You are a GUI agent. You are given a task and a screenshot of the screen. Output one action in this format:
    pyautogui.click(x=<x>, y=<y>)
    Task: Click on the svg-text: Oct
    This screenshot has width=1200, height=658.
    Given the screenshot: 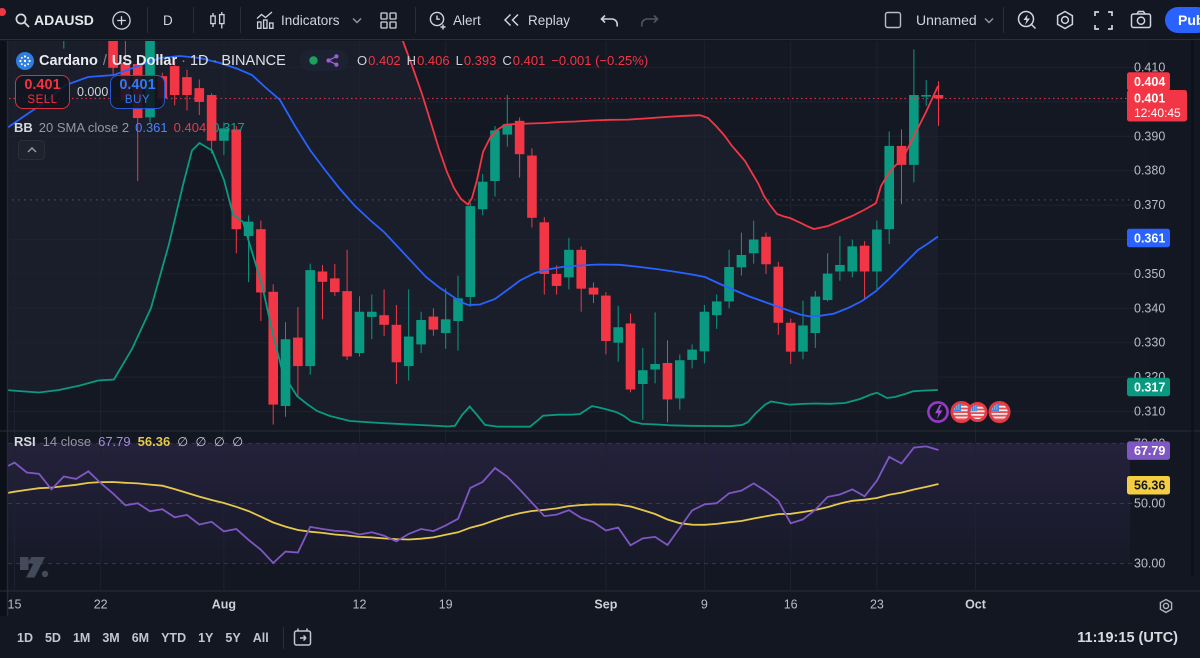 What is the action you would take?
    pyautogui.click(x=976, y=605)
    